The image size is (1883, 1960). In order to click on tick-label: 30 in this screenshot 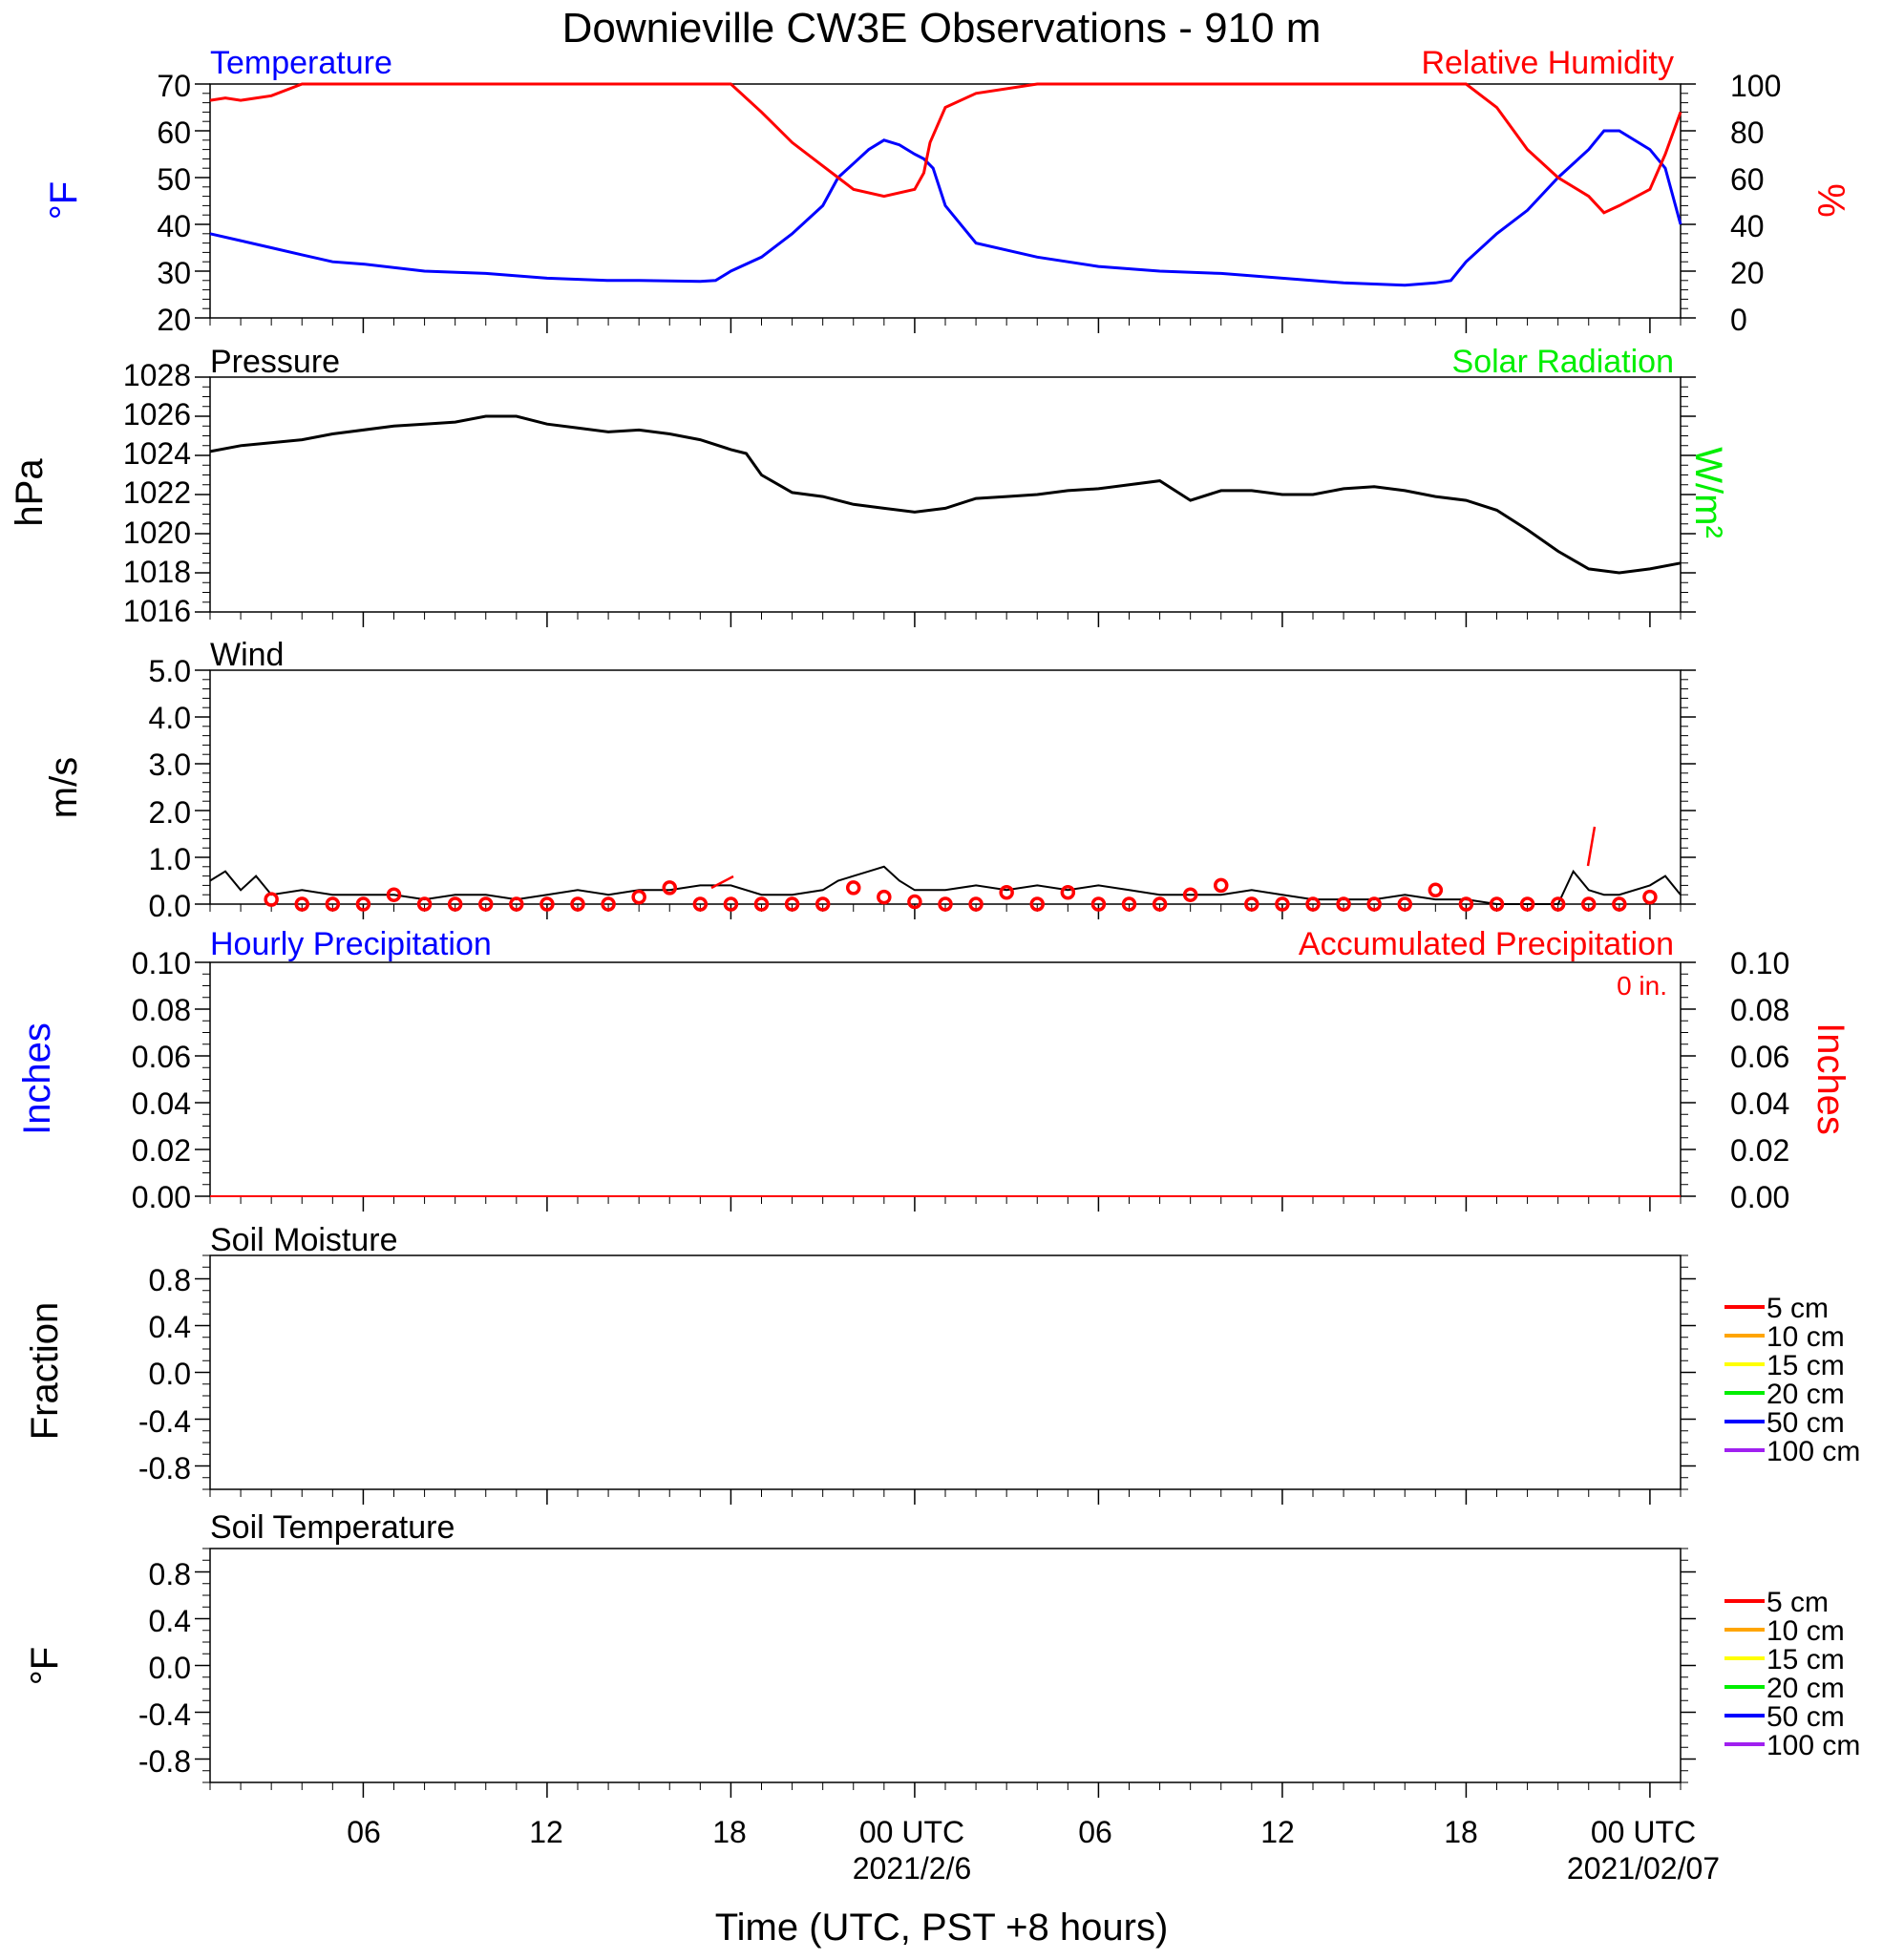, I will do `click(174, 273)`.